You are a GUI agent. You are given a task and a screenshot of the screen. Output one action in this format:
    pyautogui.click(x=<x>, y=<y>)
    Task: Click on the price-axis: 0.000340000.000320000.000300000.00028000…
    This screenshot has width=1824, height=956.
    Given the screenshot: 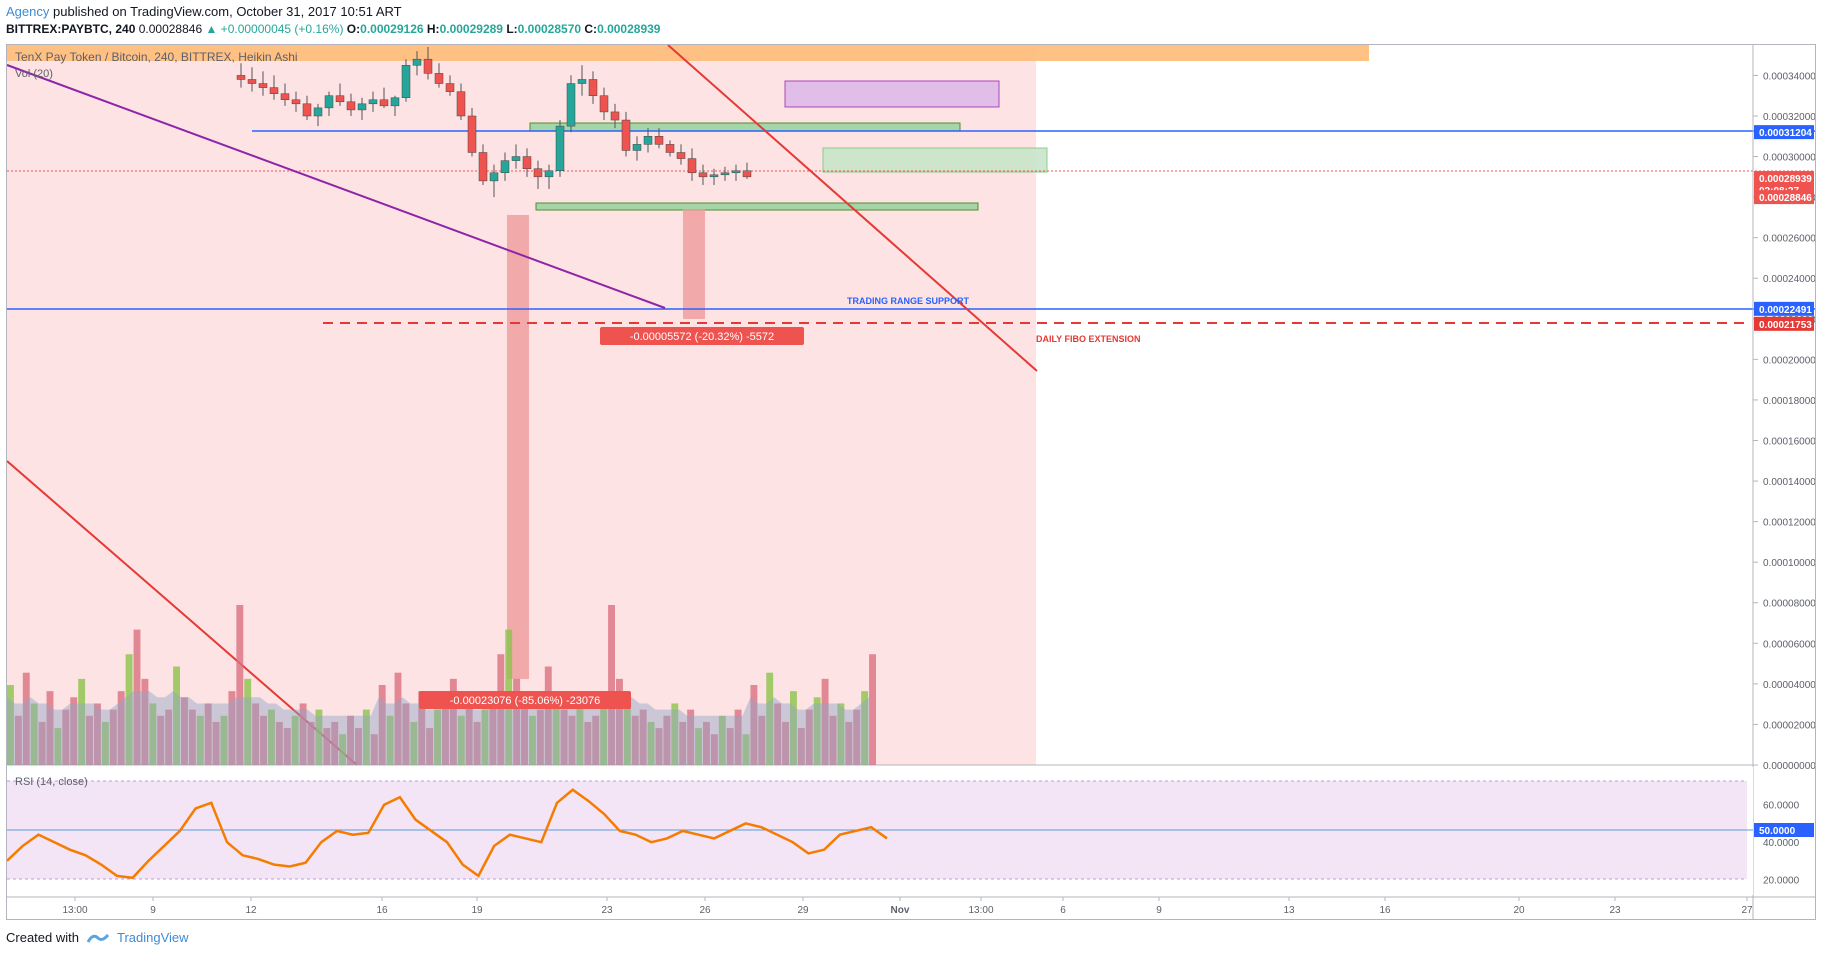 What is the action you would take?
    pyautogui.click(x=1784, y=421)
    